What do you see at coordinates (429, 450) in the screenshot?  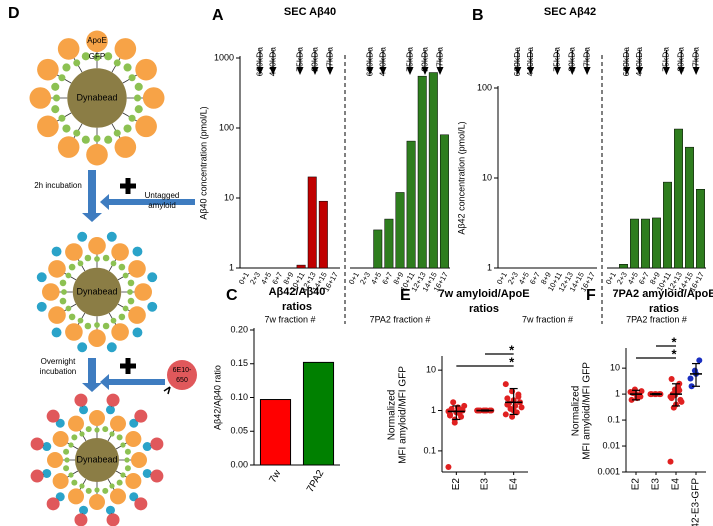 I see `y-tick-label: 0.1` at bounding box center [429, 450].